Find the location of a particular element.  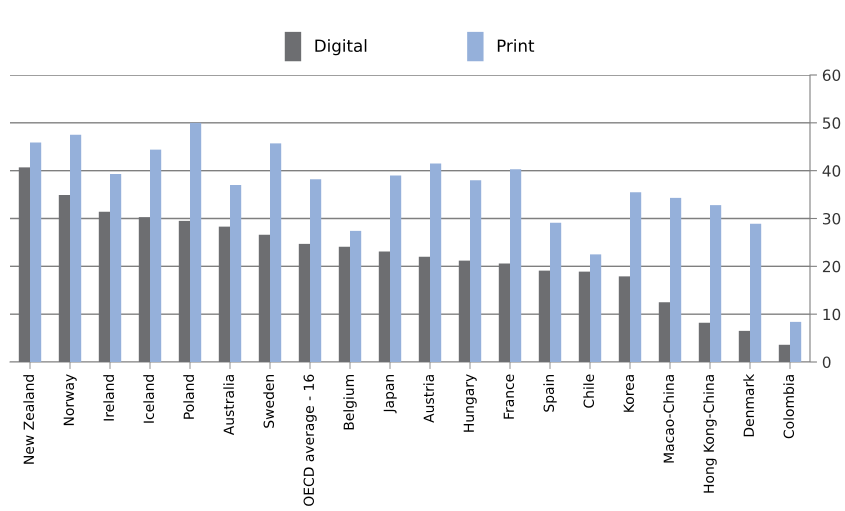

x-tick-label: Austria is located at coordinates (428, 399).